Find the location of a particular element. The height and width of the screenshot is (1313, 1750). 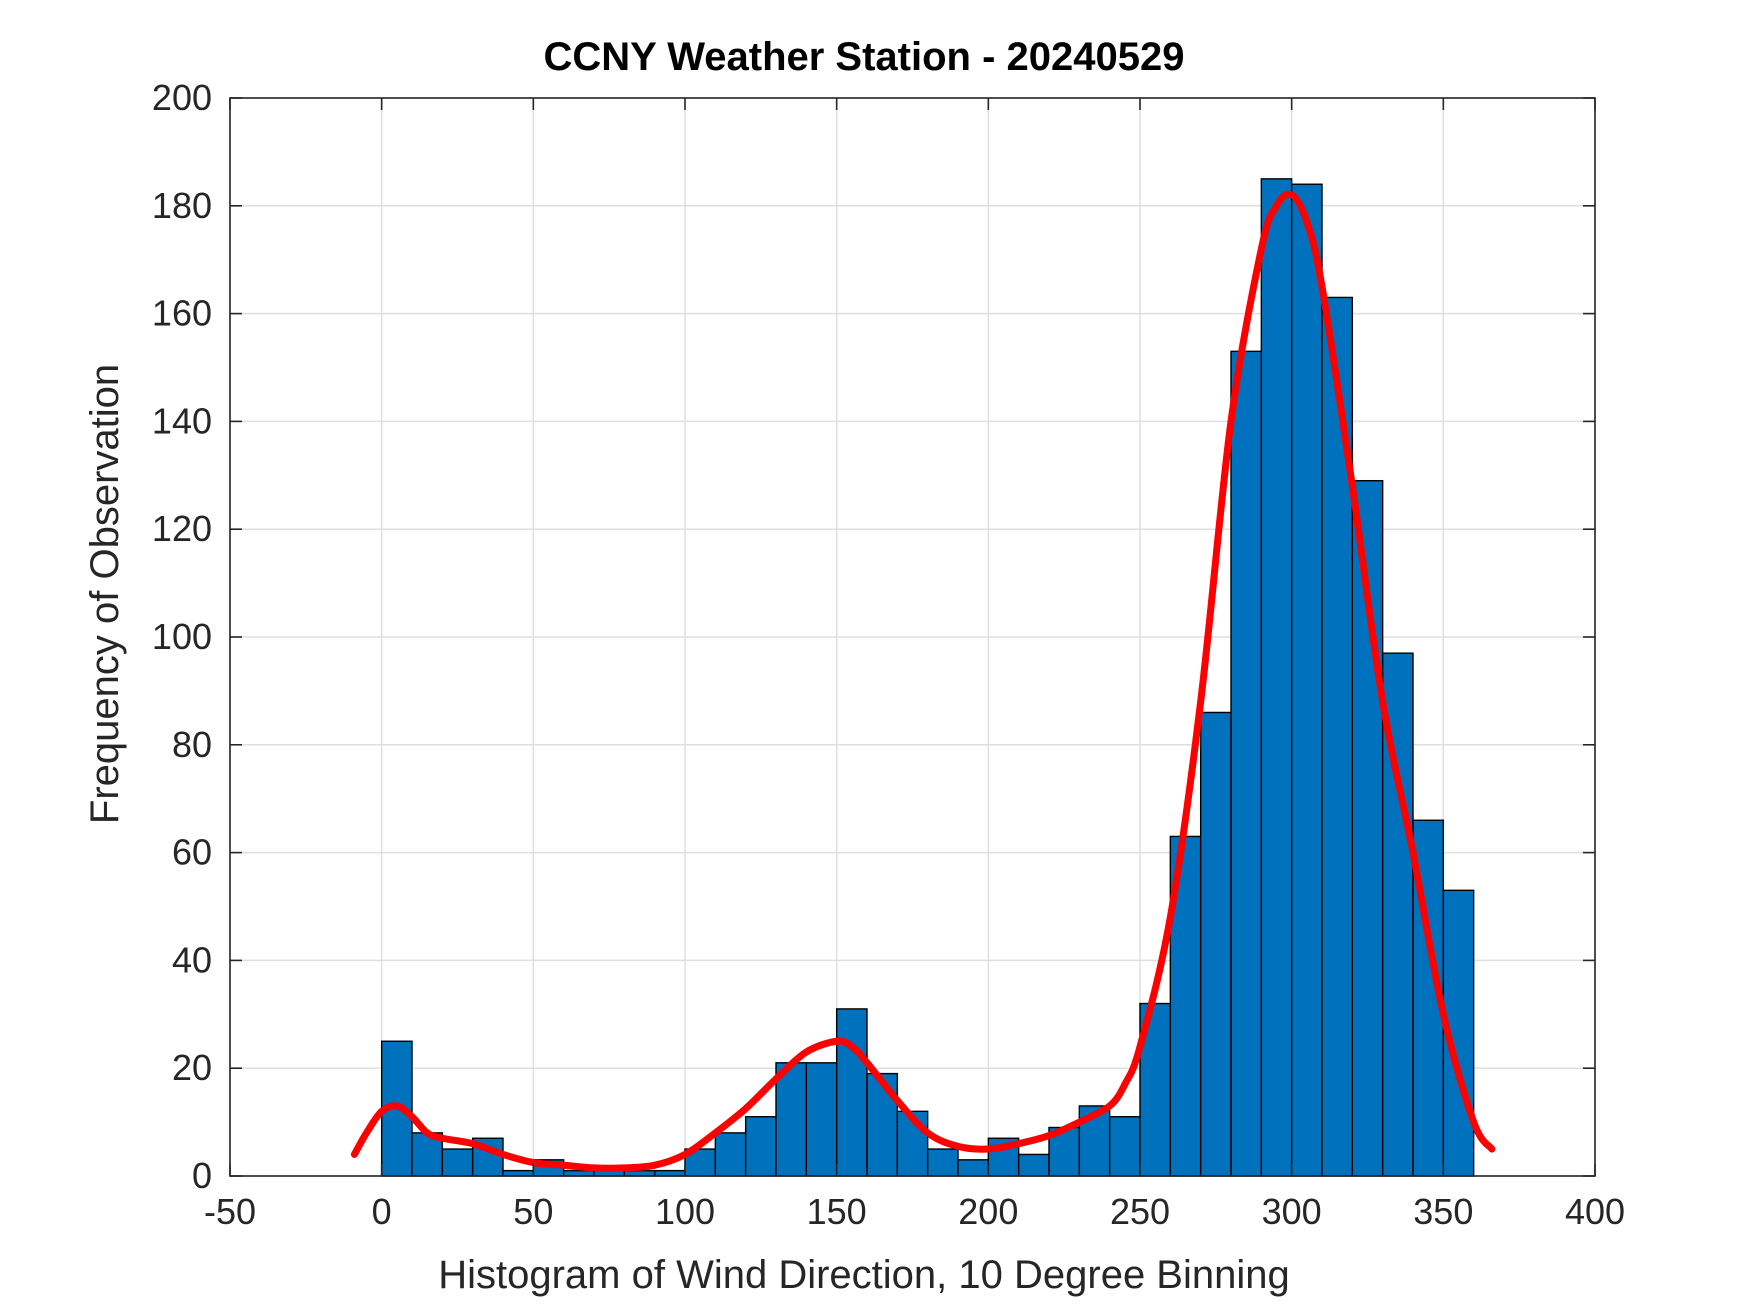

x-tick-label: 0 is located at coordinates (382, 1211).